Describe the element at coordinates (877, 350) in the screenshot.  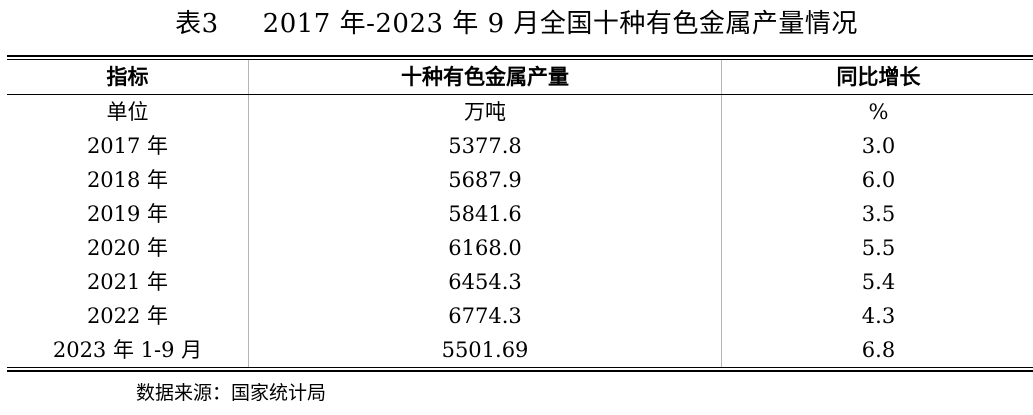
I see `row-growth: 6.8` at that location.